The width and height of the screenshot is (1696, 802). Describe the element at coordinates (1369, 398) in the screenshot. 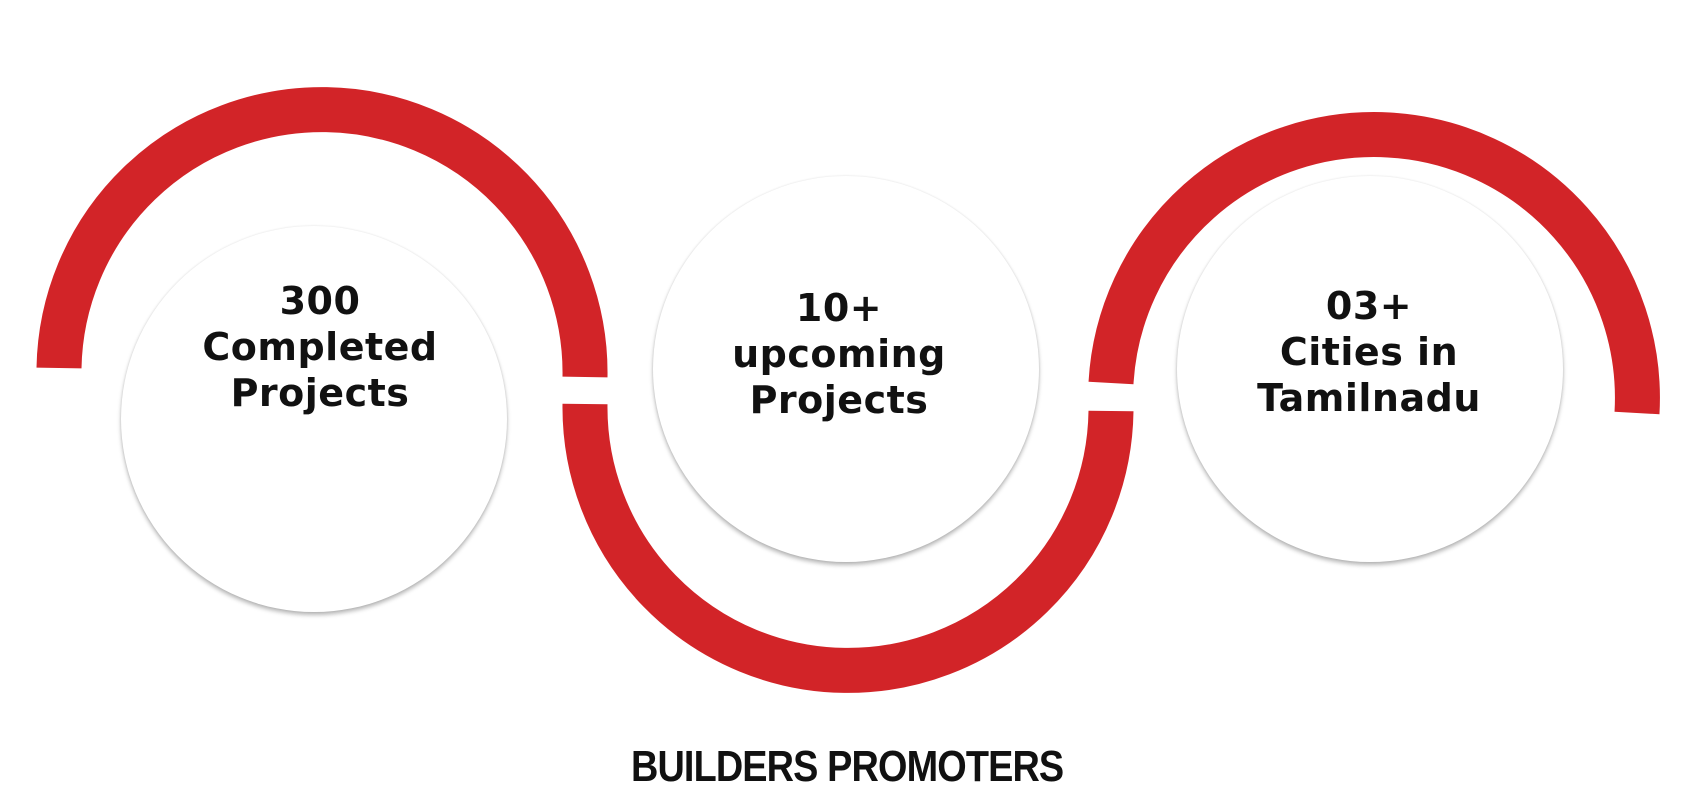

I see `stat-label-line2: Tamilnadu` at that location.